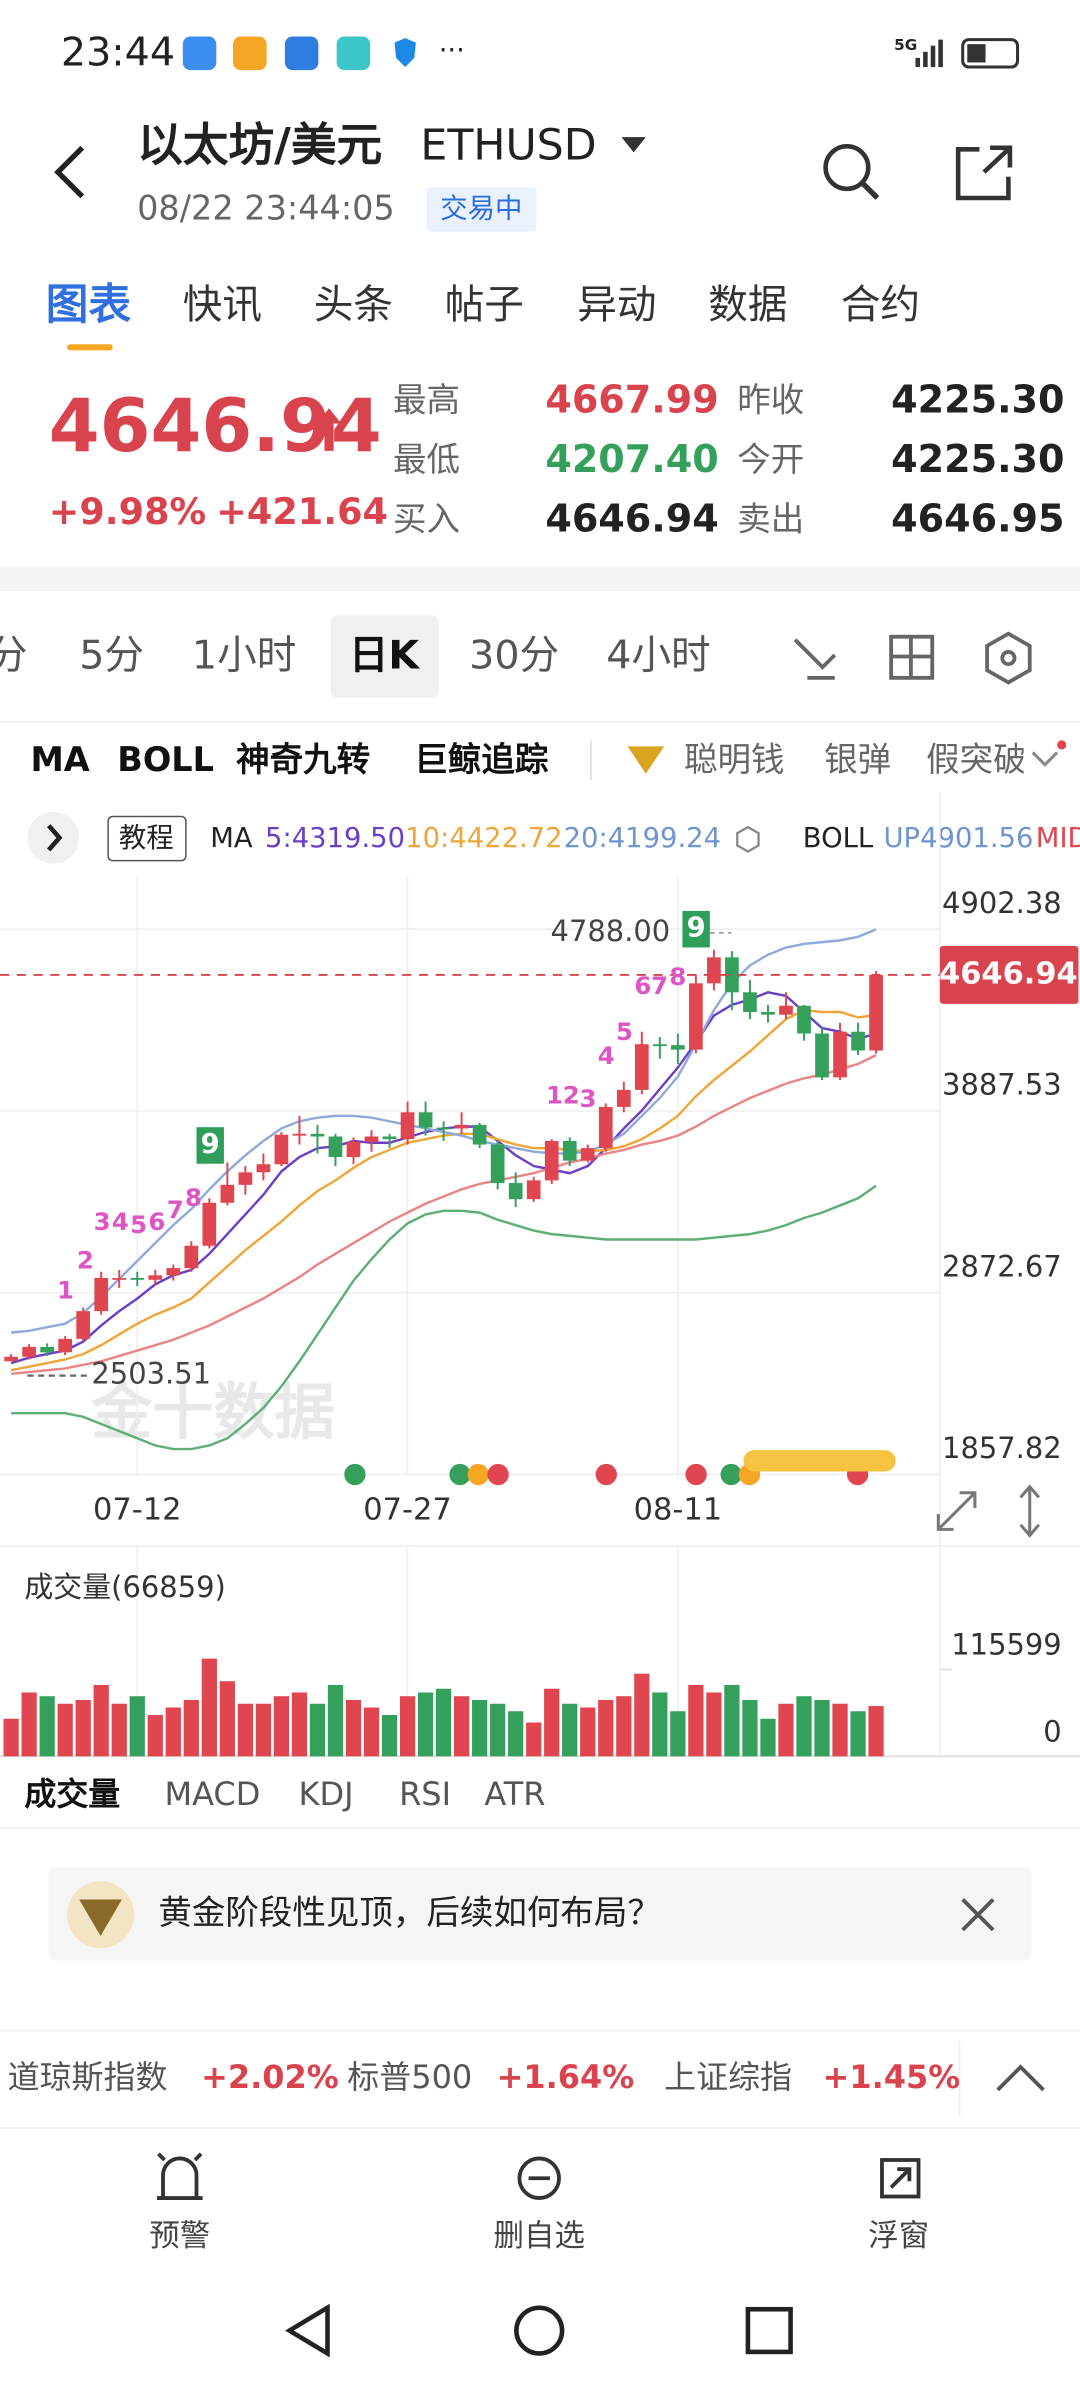 The image size is (1080, 2388). What do you see at coordinates (728, 2077) in the screenshot?
I see `ticker-name: 上证综指` at bounding box center [728, 2077].